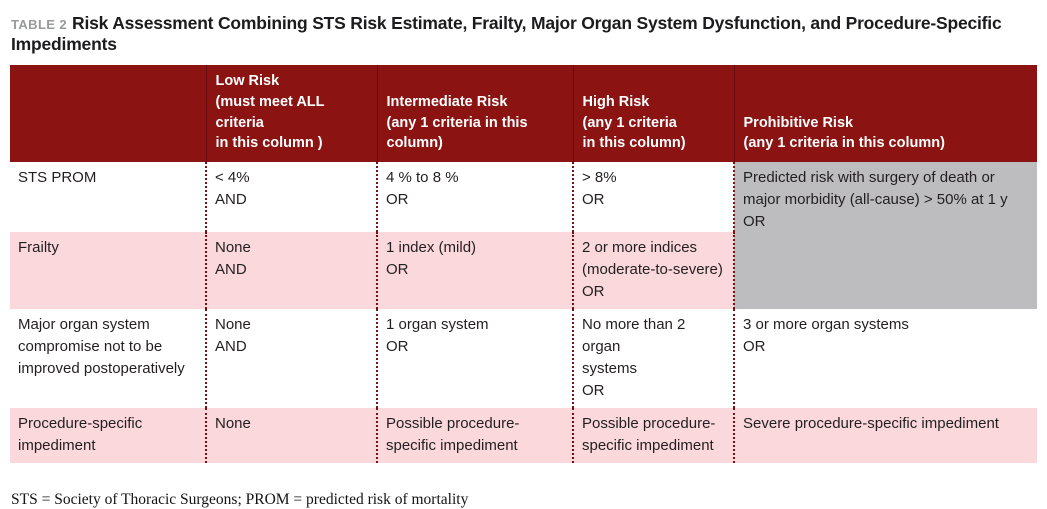 This screenshot has height=509, width=1047. I want to click on row-label-frailty: Frailty, so click(108, 270).